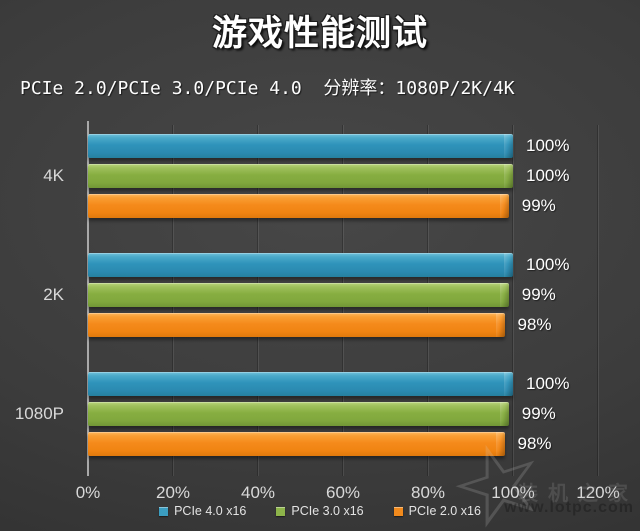 The width and height of the screenshot is (640, 531). Describe the element at coordinates (298, 414) in the screenshot. I see `bar-pcie-3-0-x16-1080p` at that location.